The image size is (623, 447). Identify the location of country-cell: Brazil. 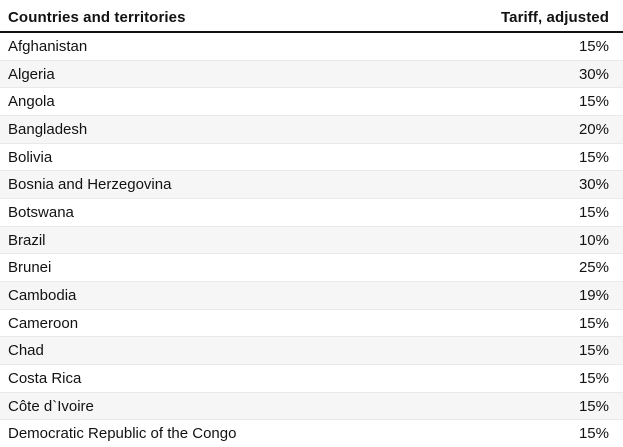
(27, 240).